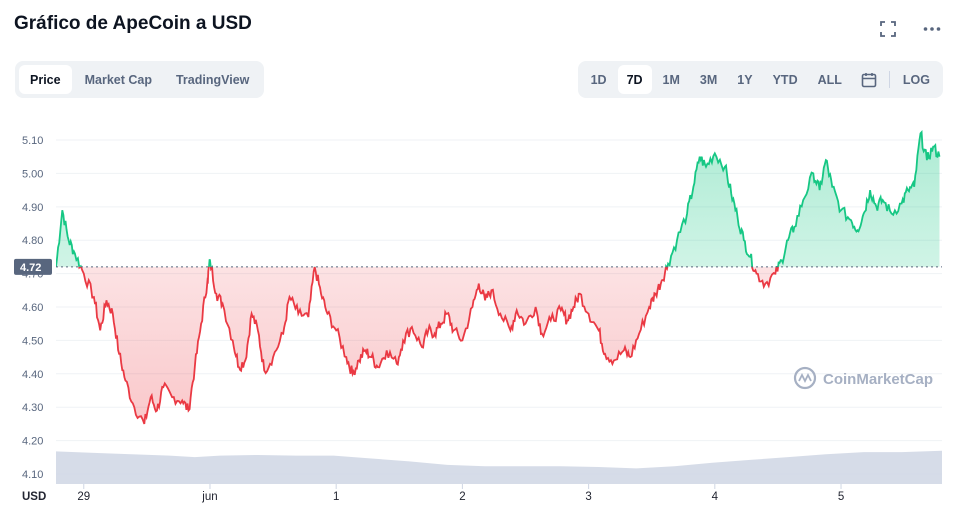  Describe the element at coordinates (829, 79) in the screenshot. I see `tab-all: ALL` at that location.